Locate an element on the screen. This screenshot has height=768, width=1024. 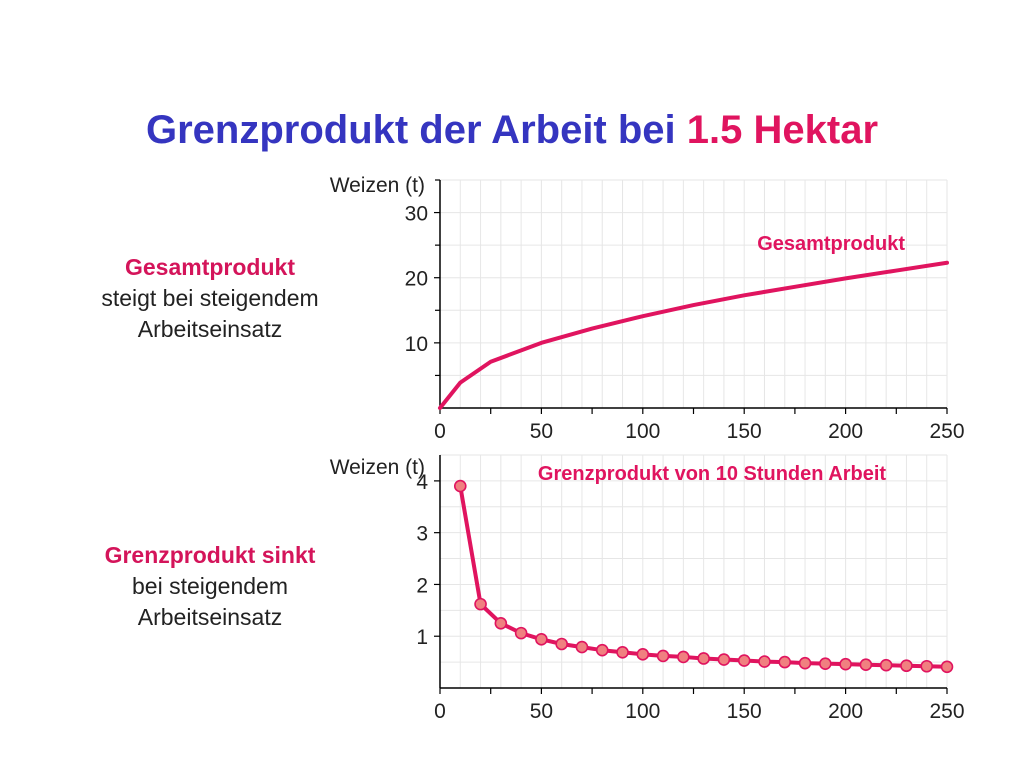
top-y-tick-label: 30 is located at coordinates (416, 214).